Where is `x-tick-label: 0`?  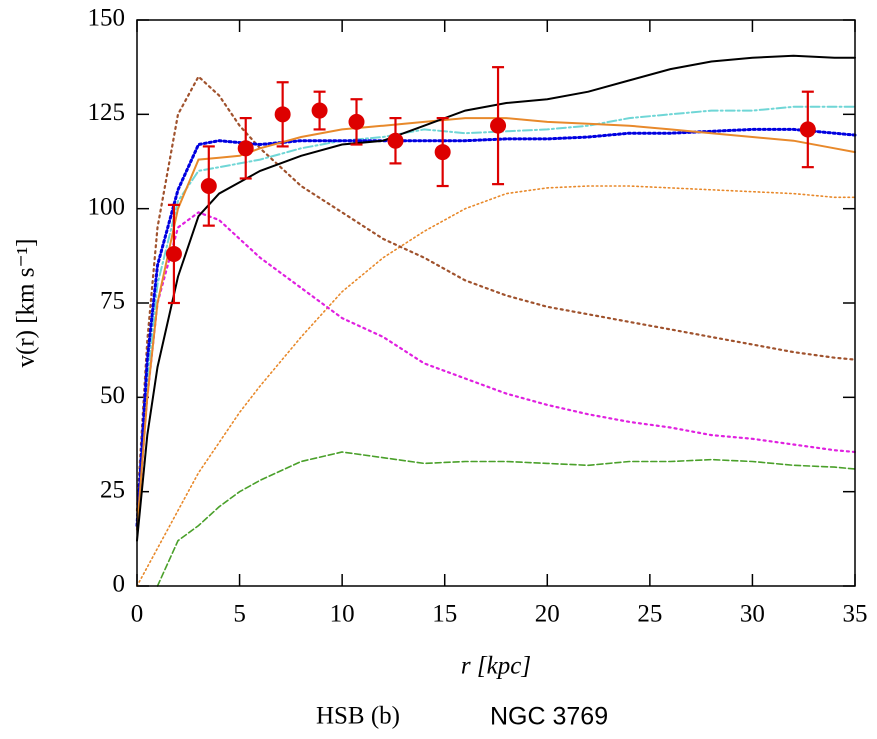 x-tick-label: 0 is located at coordinates (137, 614).